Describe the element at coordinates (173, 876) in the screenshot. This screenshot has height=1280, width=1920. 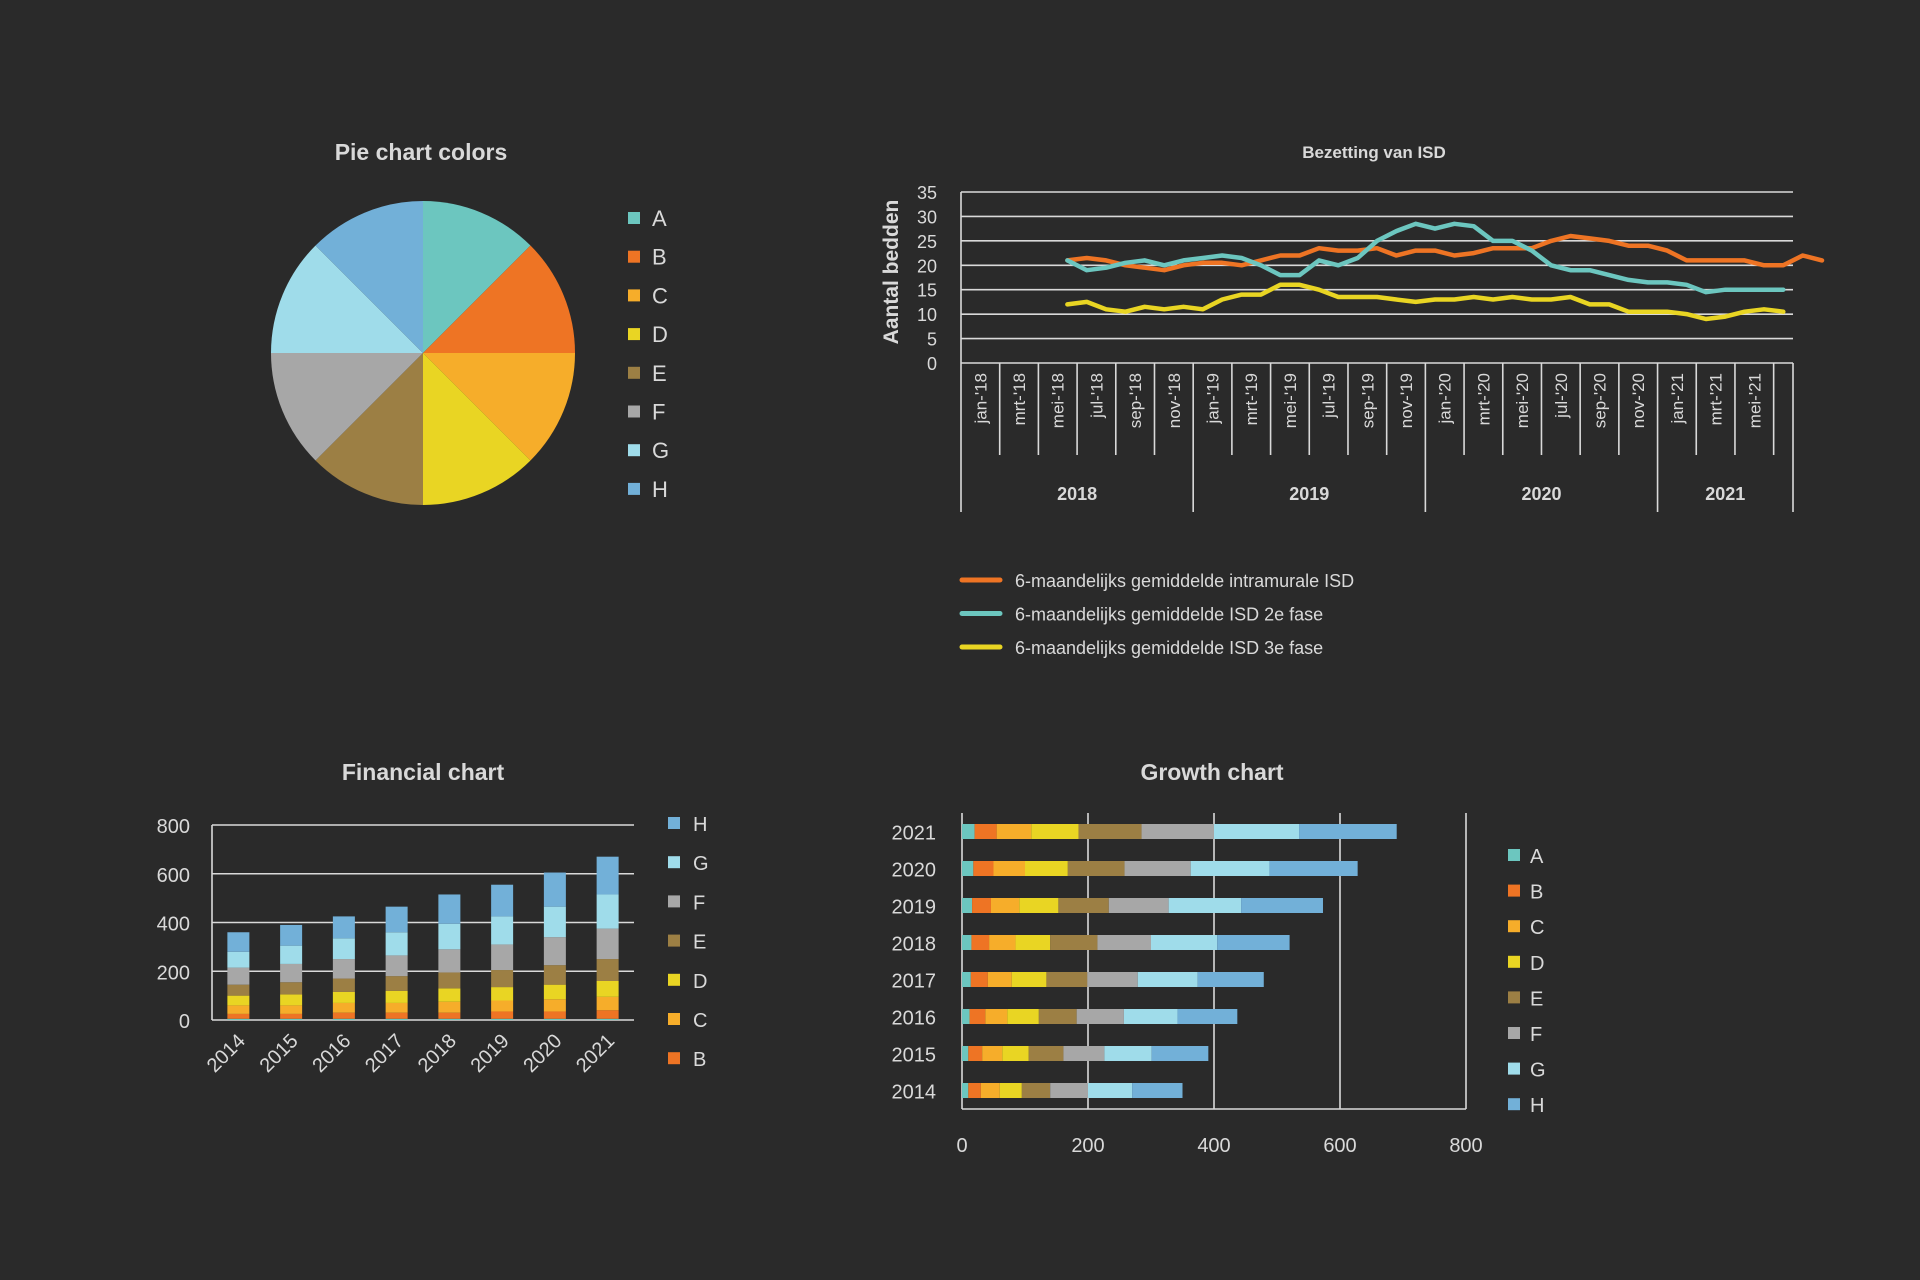
I see `financial-y-tick-label: 600` at that location.